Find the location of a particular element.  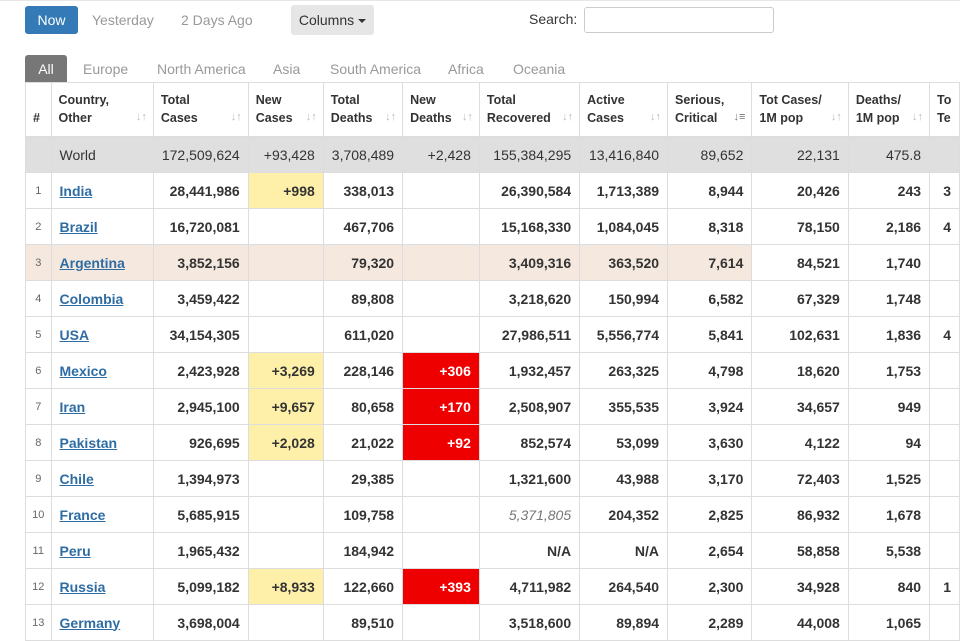

country-link: Colombia is located at coordinates (91, 298).